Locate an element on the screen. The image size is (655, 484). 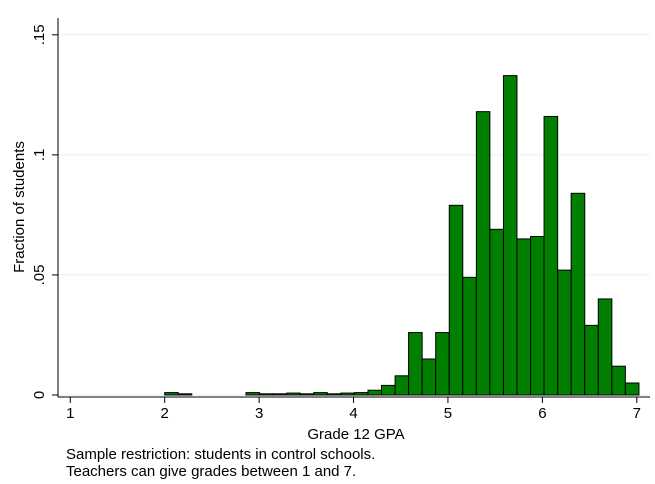
x-tick-label: 2 is located at coordinates (165, 413).